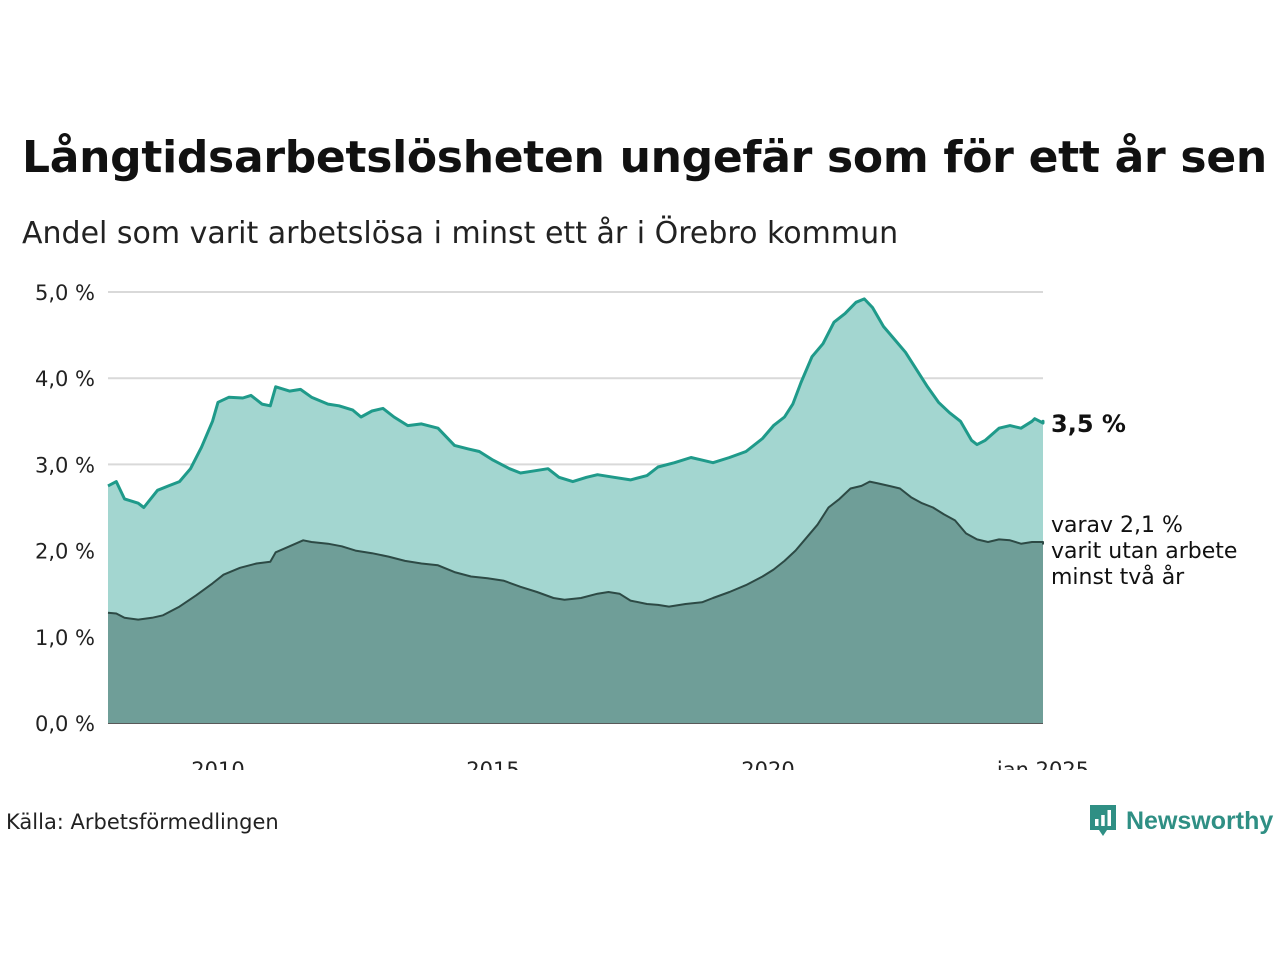  I want to click on y-tick-label: 0,0 %, so click(65, 724).